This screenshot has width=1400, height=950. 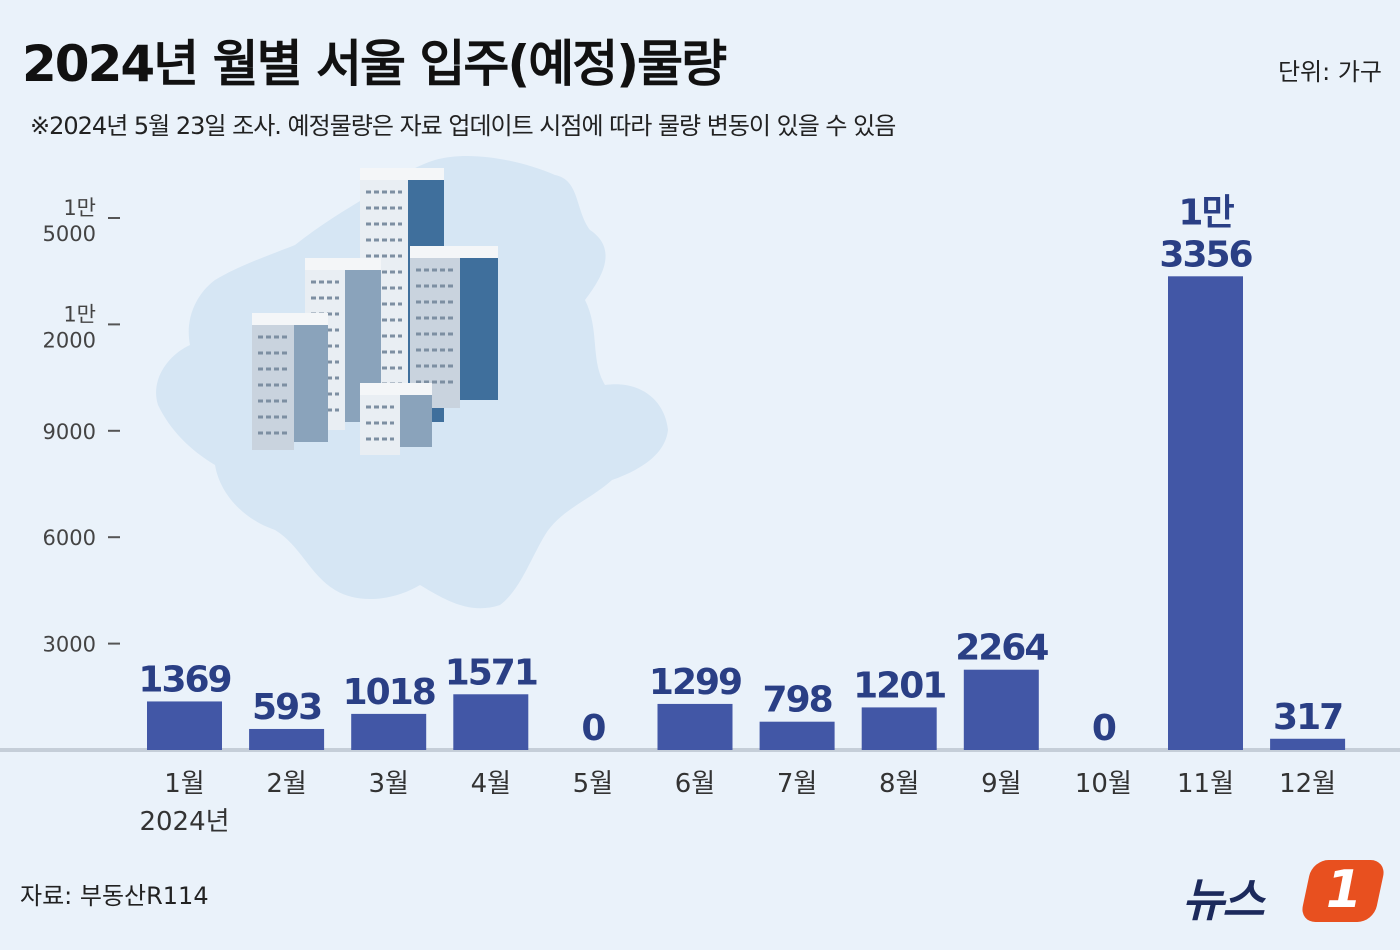 I want to click on bar-6월, so click(x=695, y=726).